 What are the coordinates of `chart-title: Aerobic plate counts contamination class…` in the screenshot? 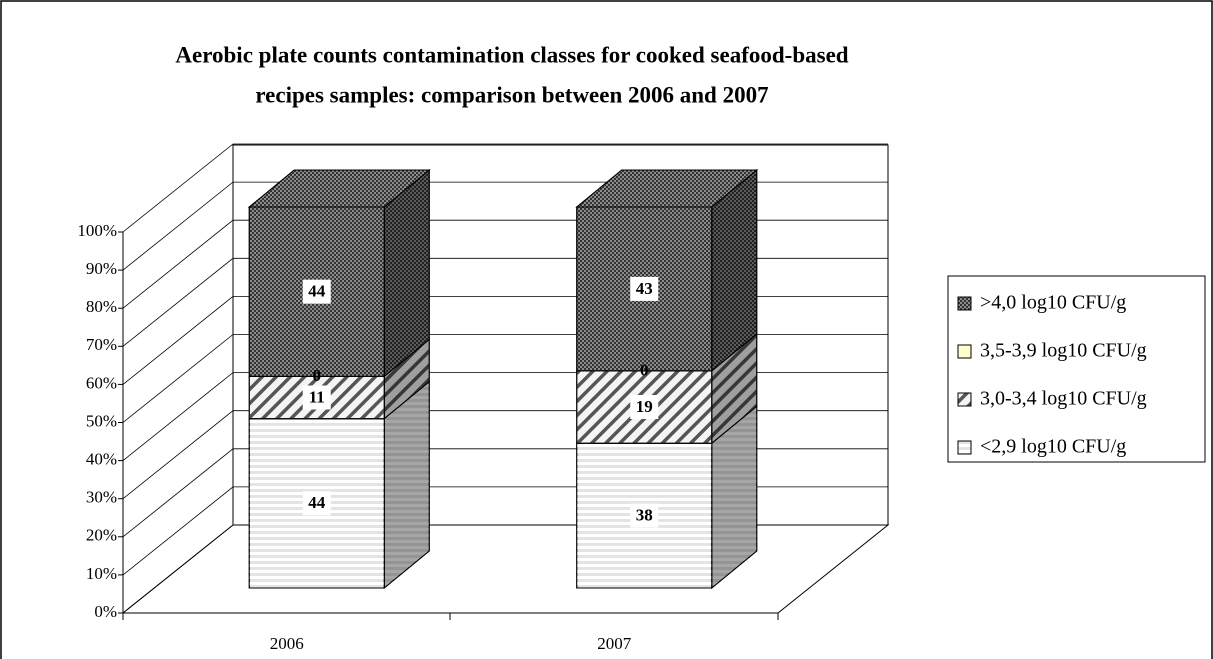 It's located at (511, 54).